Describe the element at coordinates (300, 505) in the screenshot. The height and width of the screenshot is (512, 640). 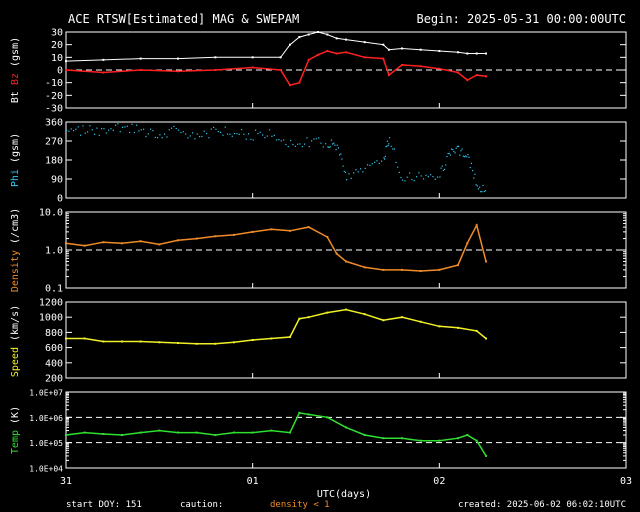
I see `density-caution-note: density < 1` at that location.